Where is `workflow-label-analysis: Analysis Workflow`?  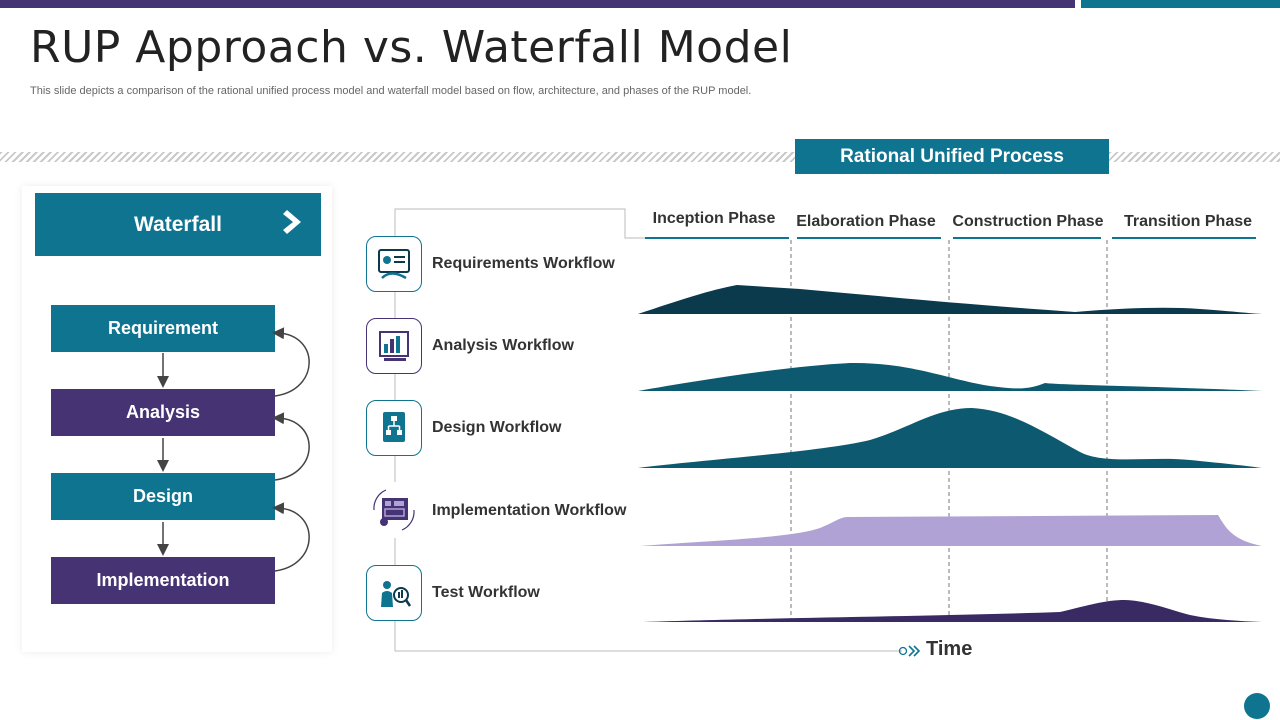
workflow-label-analysis: Analysis Workflow is located at coordinates (503, 345).